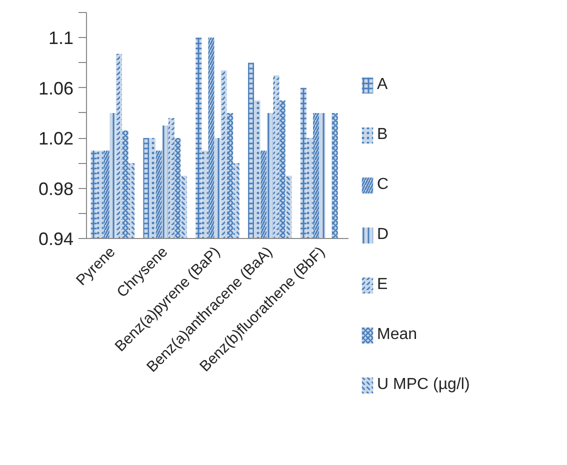 Image resolution: width=567 pixels, height=465 pixels. What do you see at coordinates (56, 188) in the screenshot?
I see `y-tick-label: 0.98` at bounding box center [56, 188].